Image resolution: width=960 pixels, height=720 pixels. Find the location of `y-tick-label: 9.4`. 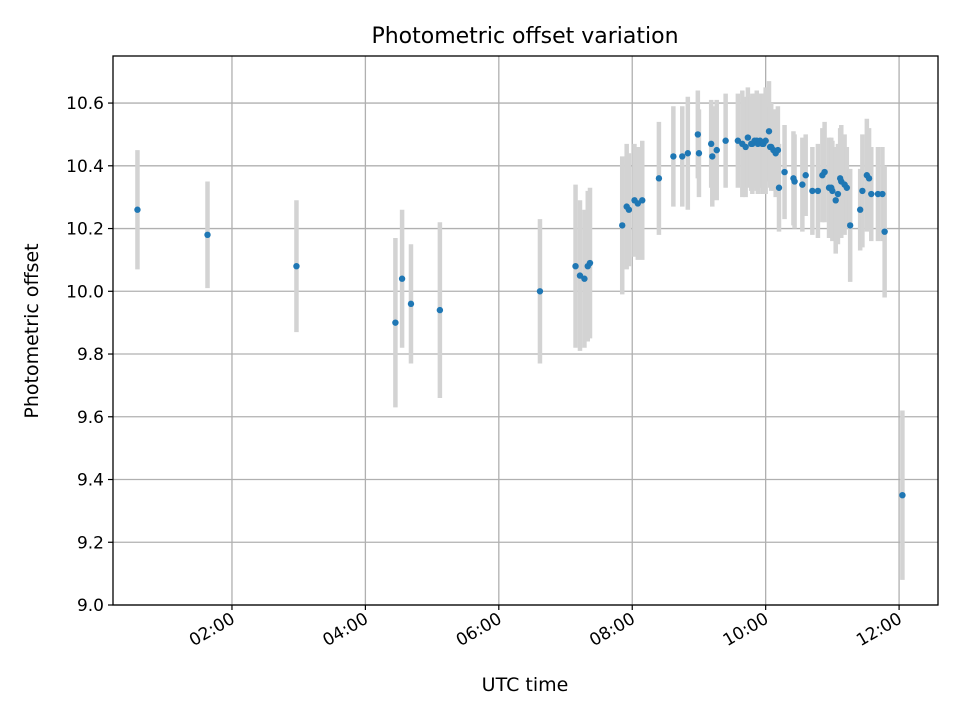

y-tick-label: 9.4 is located at coordinates (90, 481).